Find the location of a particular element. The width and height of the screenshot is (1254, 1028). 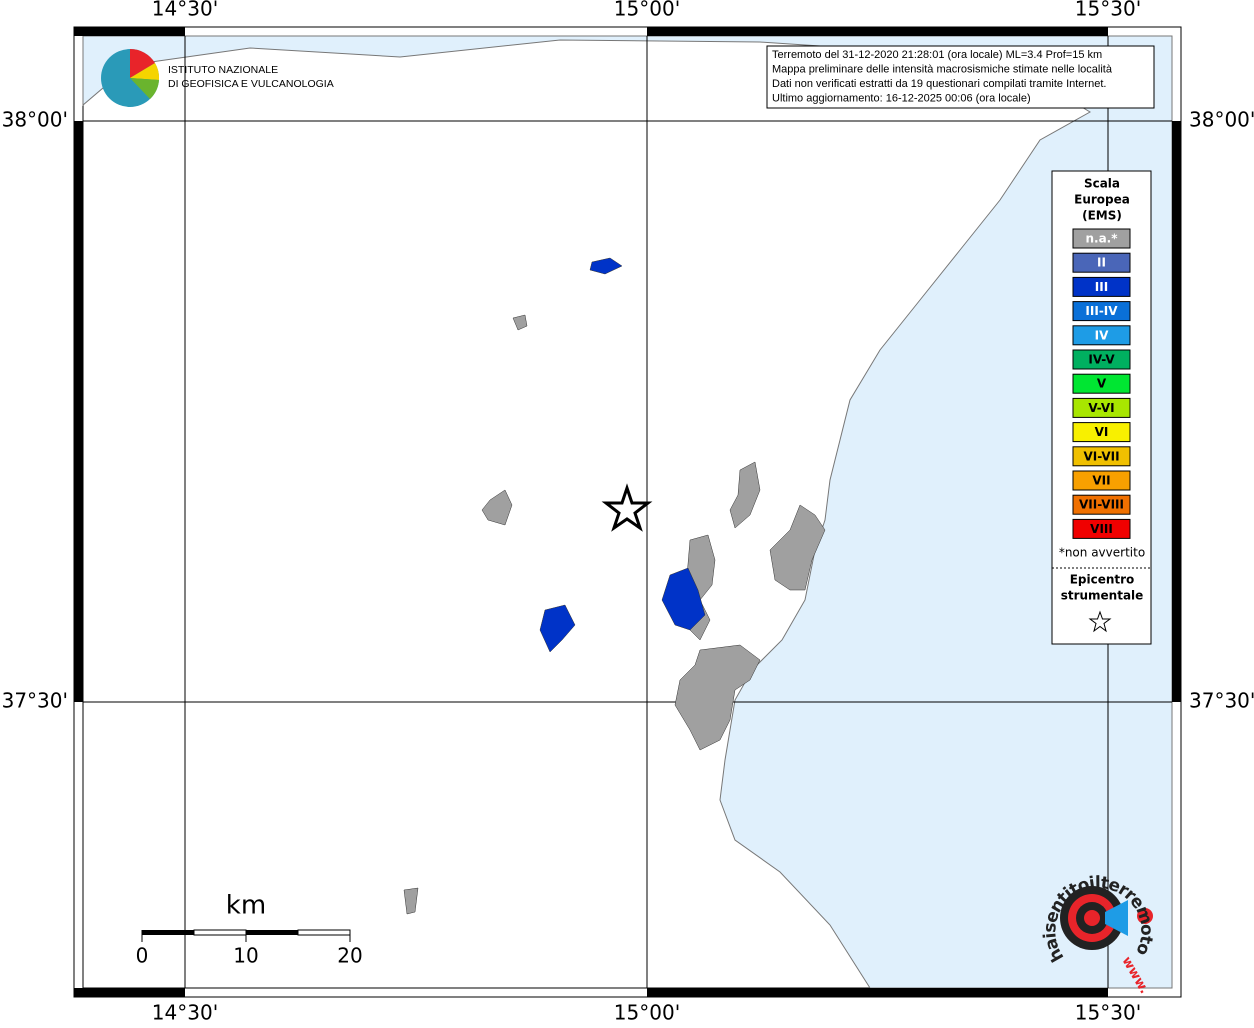

legend-label: III is located at coordinates (1101, 287).